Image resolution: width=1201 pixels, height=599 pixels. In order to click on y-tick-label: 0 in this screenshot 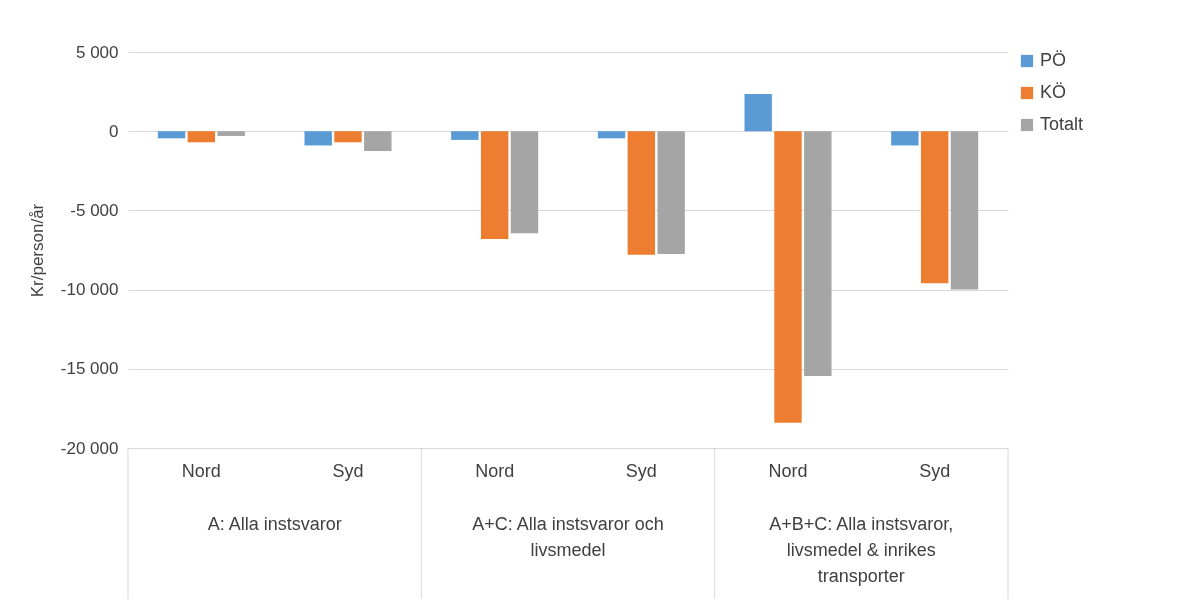, I will do `click(114, 131)`.